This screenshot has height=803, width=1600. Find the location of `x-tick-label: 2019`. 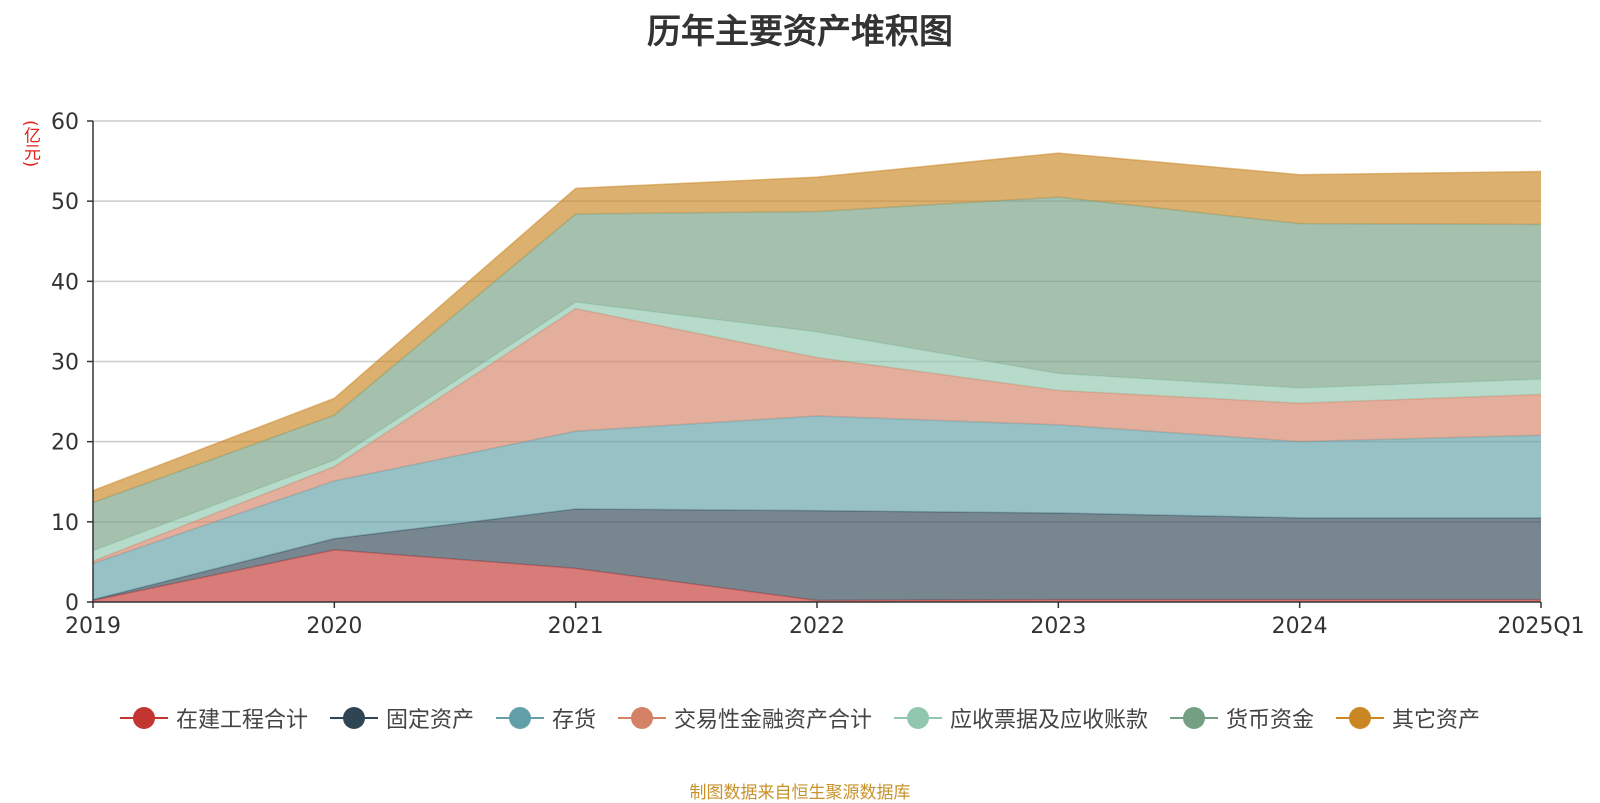

x-tick-label: 2019 is located at coordinates (93, 626).